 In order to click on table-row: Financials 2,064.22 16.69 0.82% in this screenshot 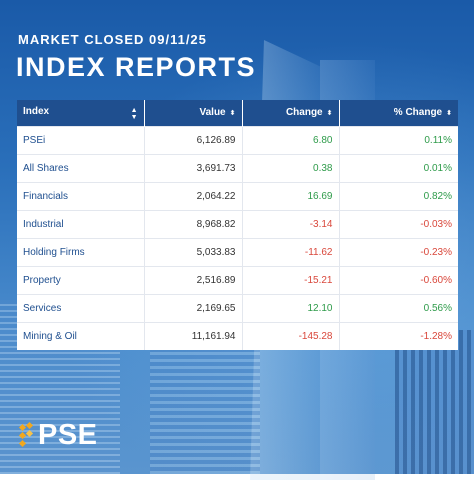, I will do `click(237, 196)`.